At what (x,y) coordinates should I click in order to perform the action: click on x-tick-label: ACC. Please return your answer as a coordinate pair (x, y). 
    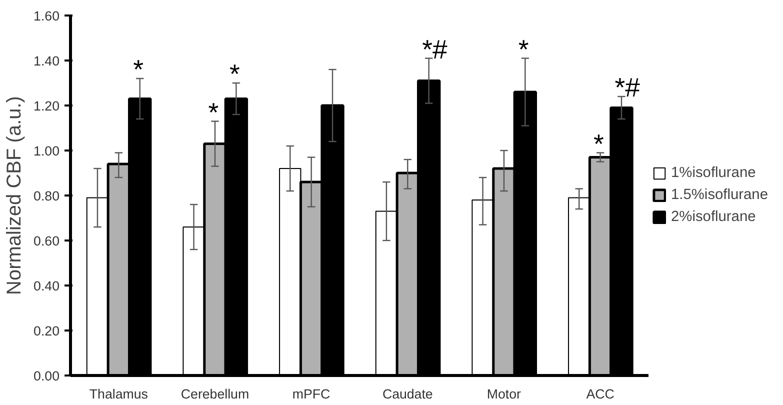
    Looking at the image, I should click on (600, 394).